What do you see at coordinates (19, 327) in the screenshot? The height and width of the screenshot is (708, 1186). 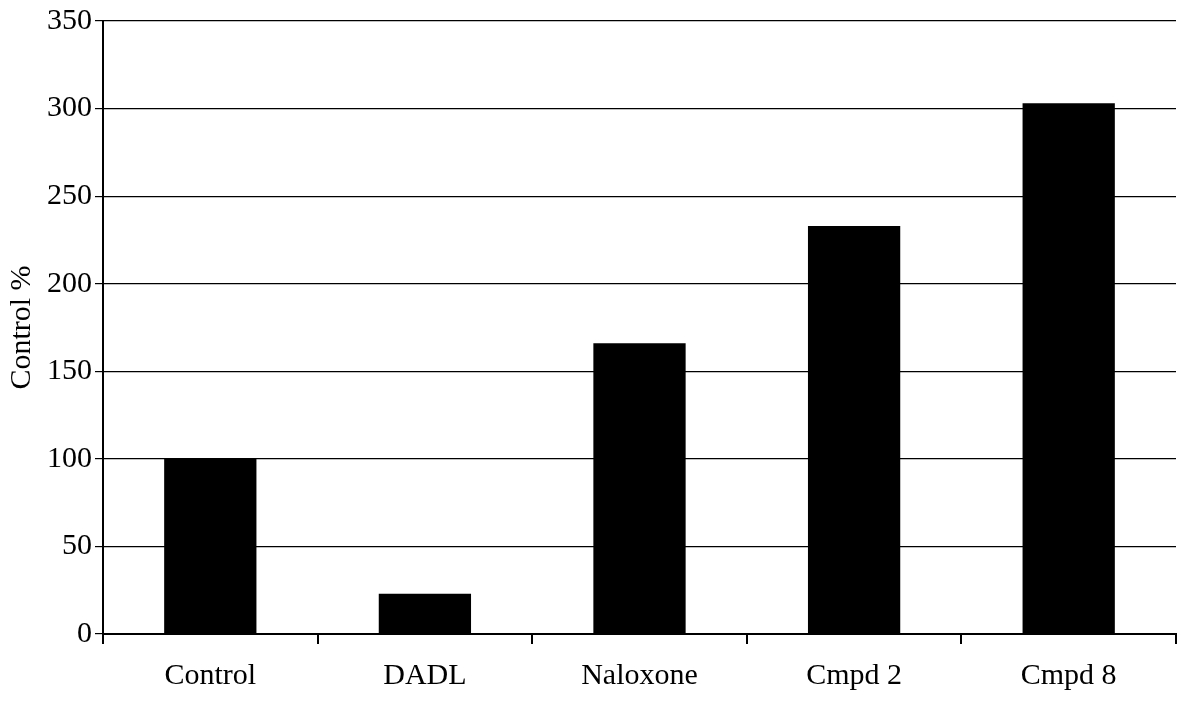 I see `y-axis-title: Control %` at bounding box center [19, 327].